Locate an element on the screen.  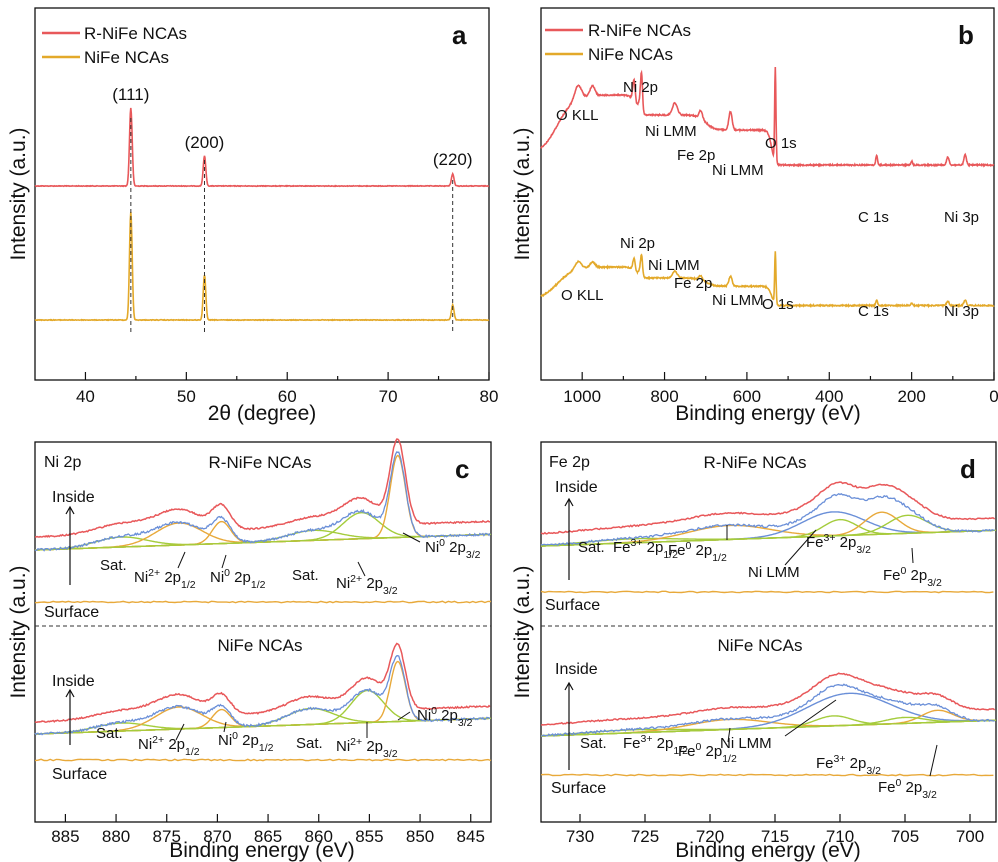
x-tick-label: 80 is located at coordinates (489, 396).